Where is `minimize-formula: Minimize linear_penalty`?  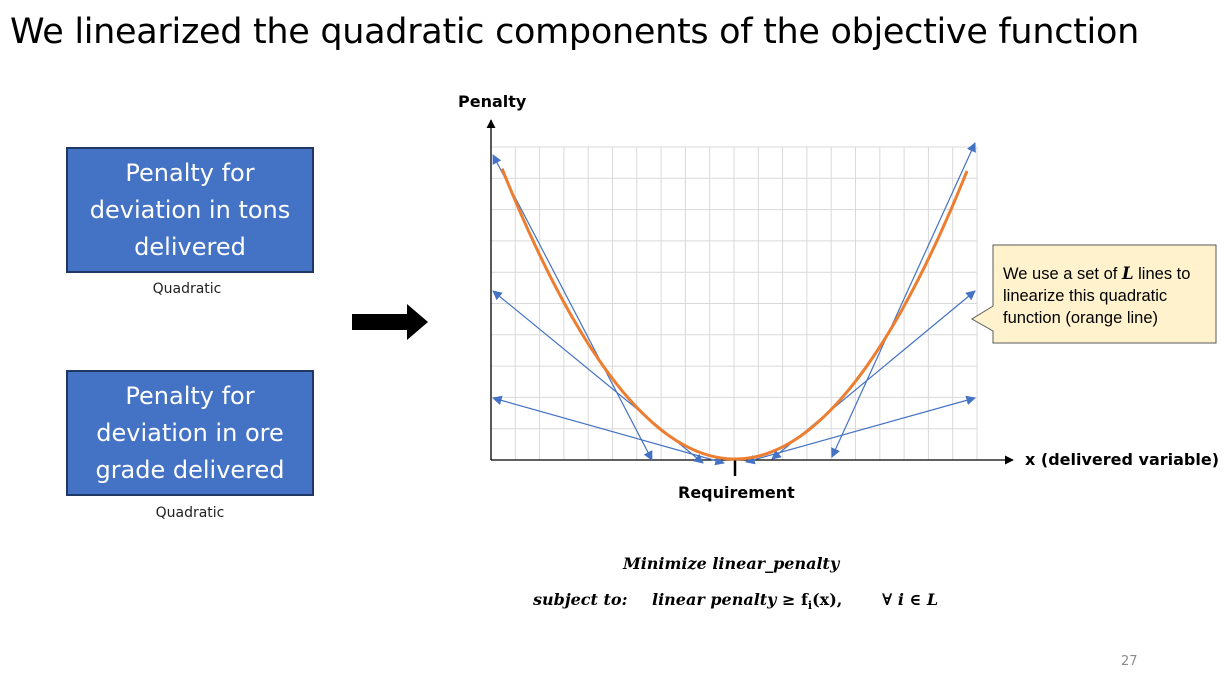
minimize-formula: Minimize linear_penalty is located at coordinates (731, 563).